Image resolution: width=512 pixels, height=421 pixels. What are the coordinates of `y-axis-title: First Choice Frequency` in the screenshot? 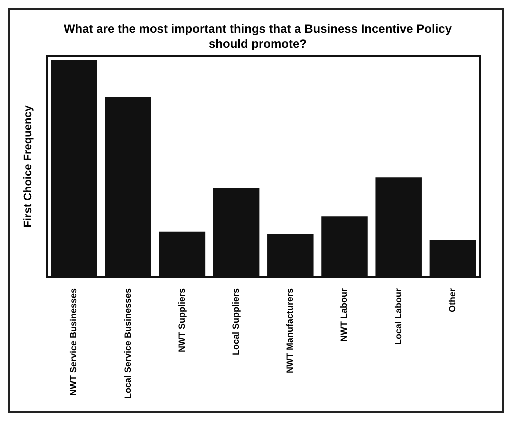 It's located at (28, 166).